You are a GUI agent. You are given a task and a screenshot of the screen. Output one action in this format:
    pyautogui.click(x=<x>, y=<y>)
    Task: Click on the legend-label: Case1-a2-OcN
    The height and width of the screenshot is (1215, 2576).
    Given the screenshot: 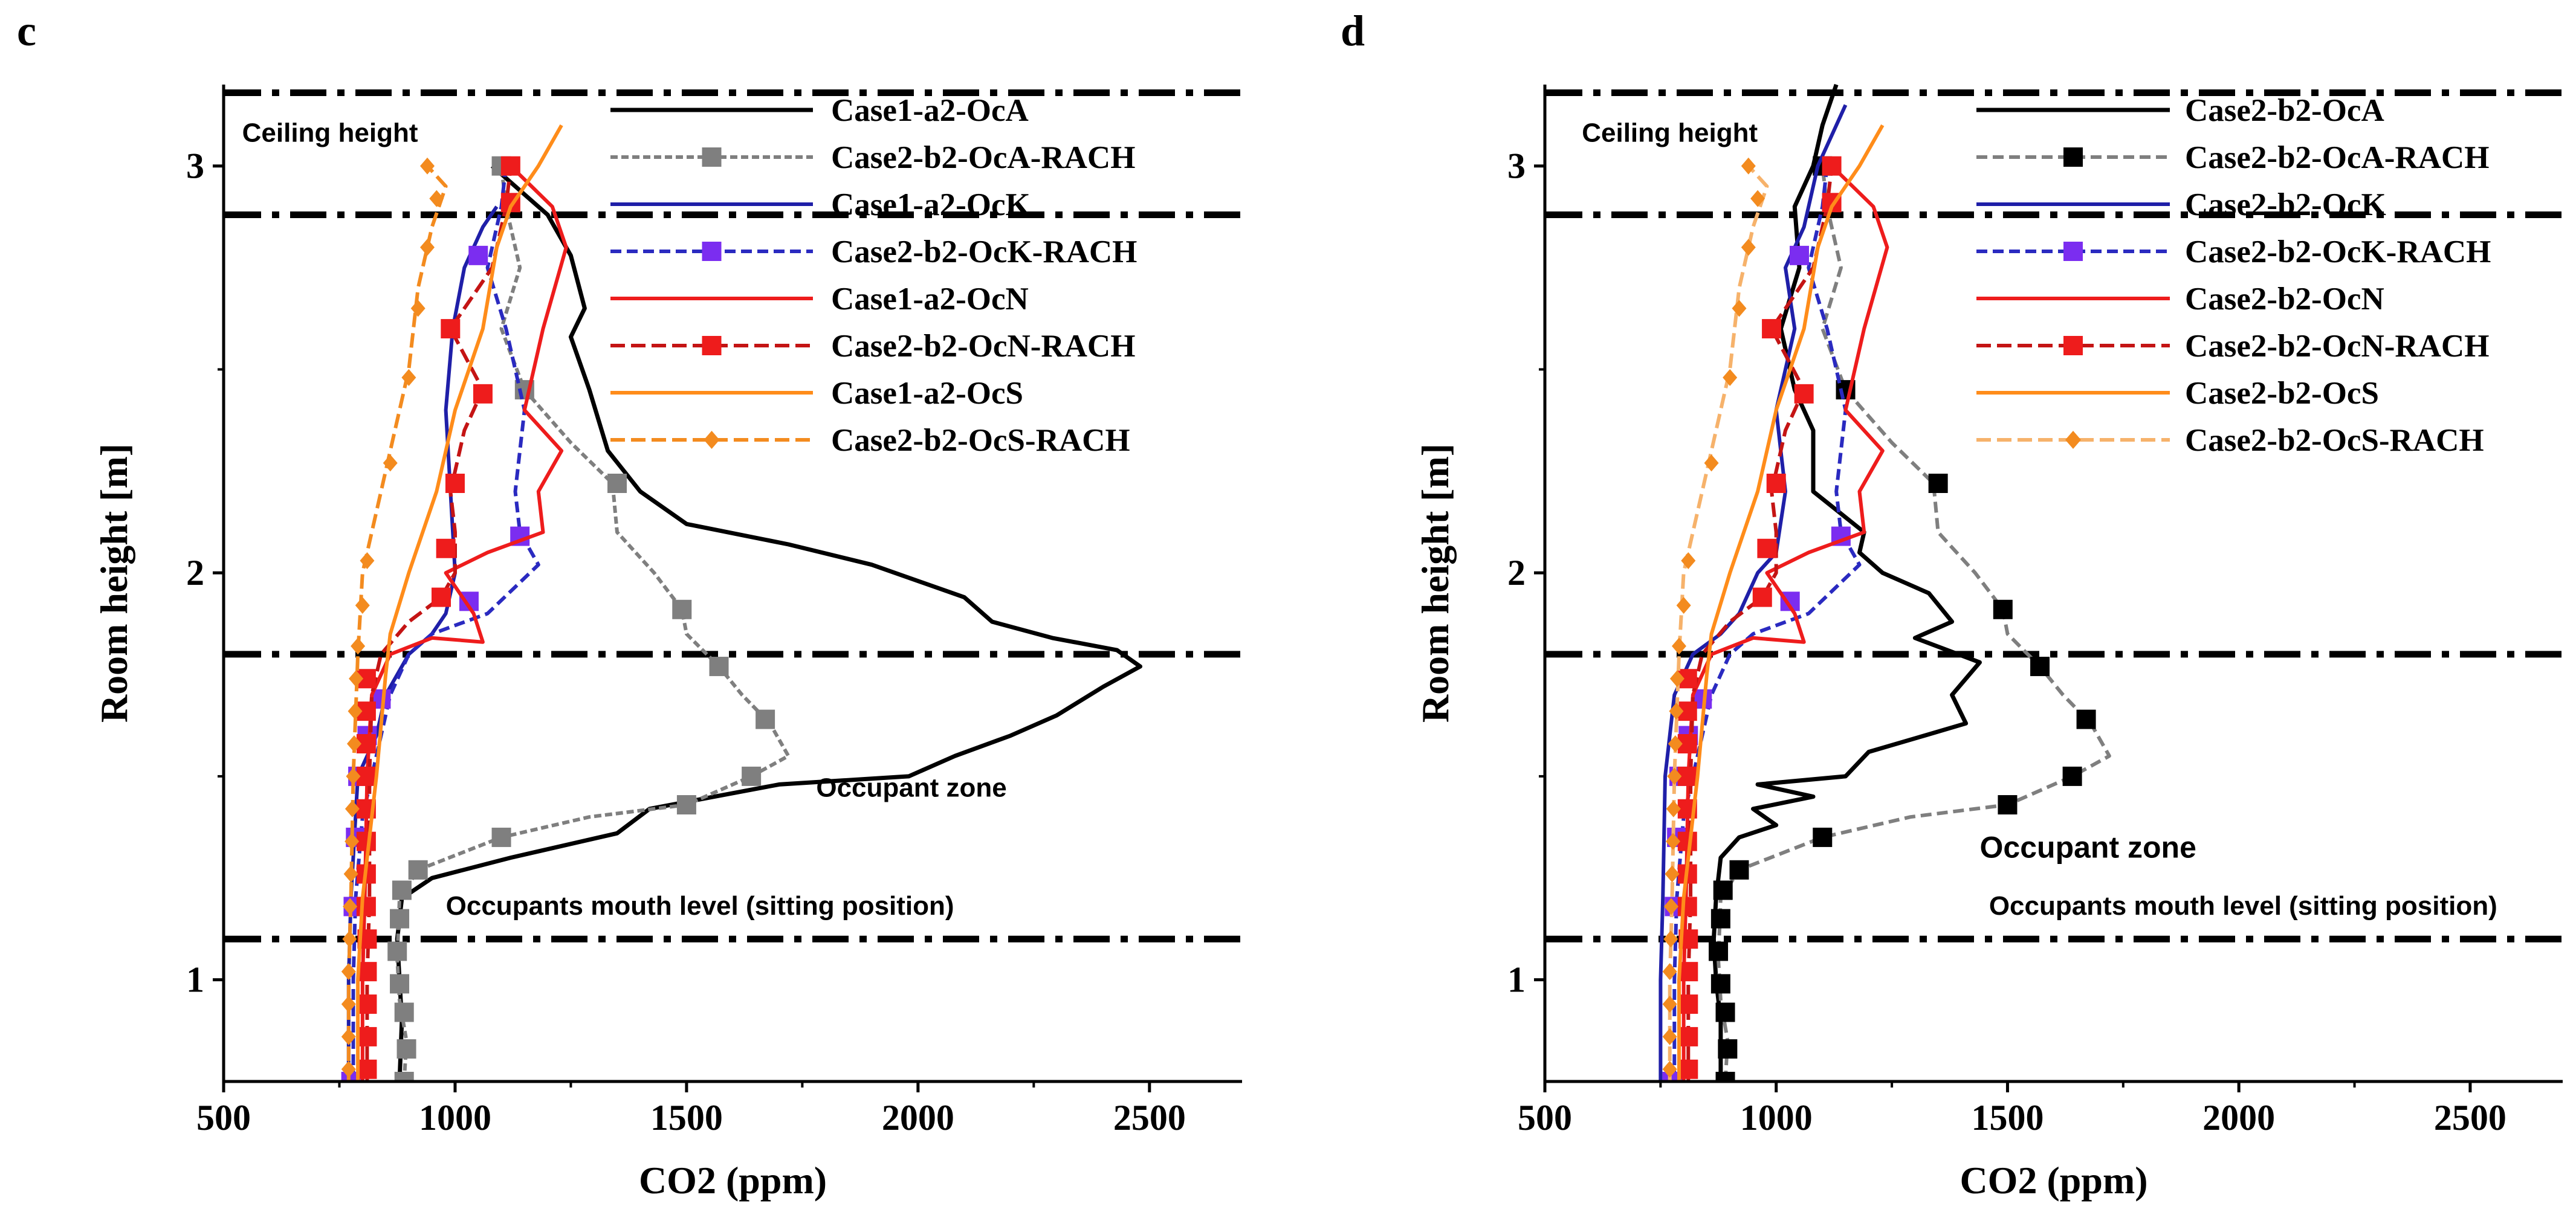 What is the action you would take?
    pyautogui.click(x=930, y=299)
    